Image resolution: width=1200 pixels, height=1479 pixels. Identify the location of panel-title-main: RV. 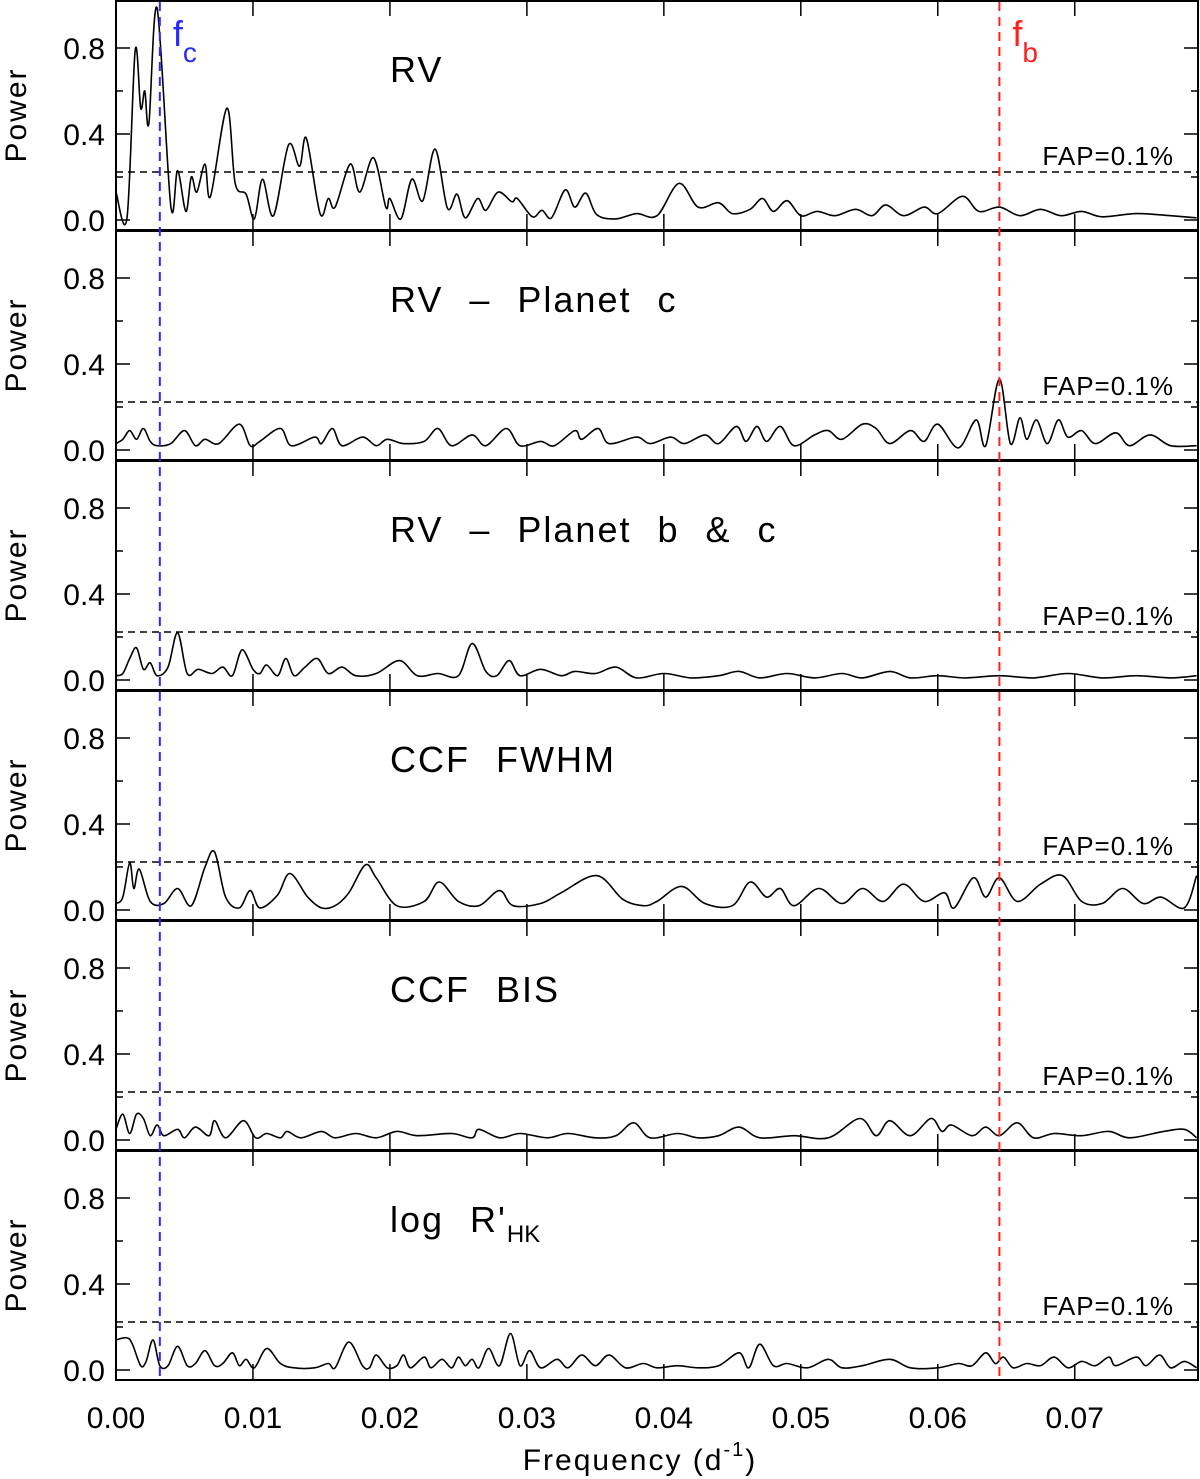
(416, 69).